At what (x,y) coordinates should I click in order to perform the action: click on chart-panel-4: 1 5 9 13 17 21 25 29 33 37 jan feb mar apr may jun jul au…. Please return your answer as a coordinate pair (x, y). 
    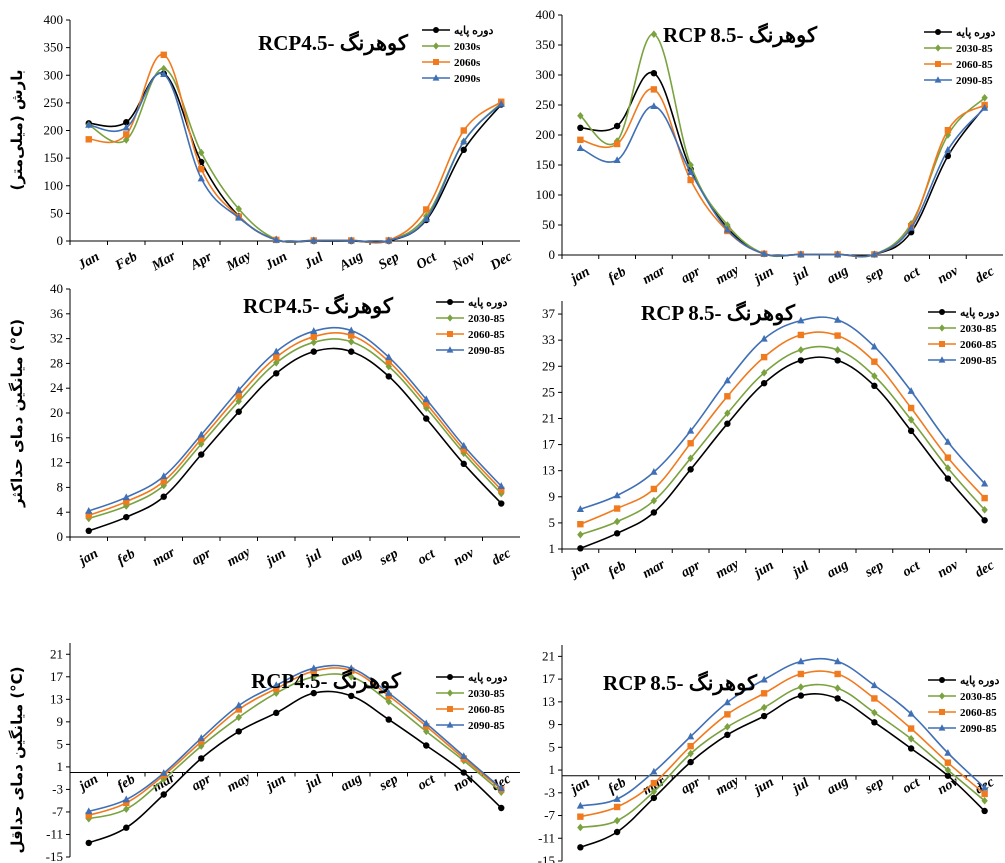
    Looking at the image, I should click on (772, 441).